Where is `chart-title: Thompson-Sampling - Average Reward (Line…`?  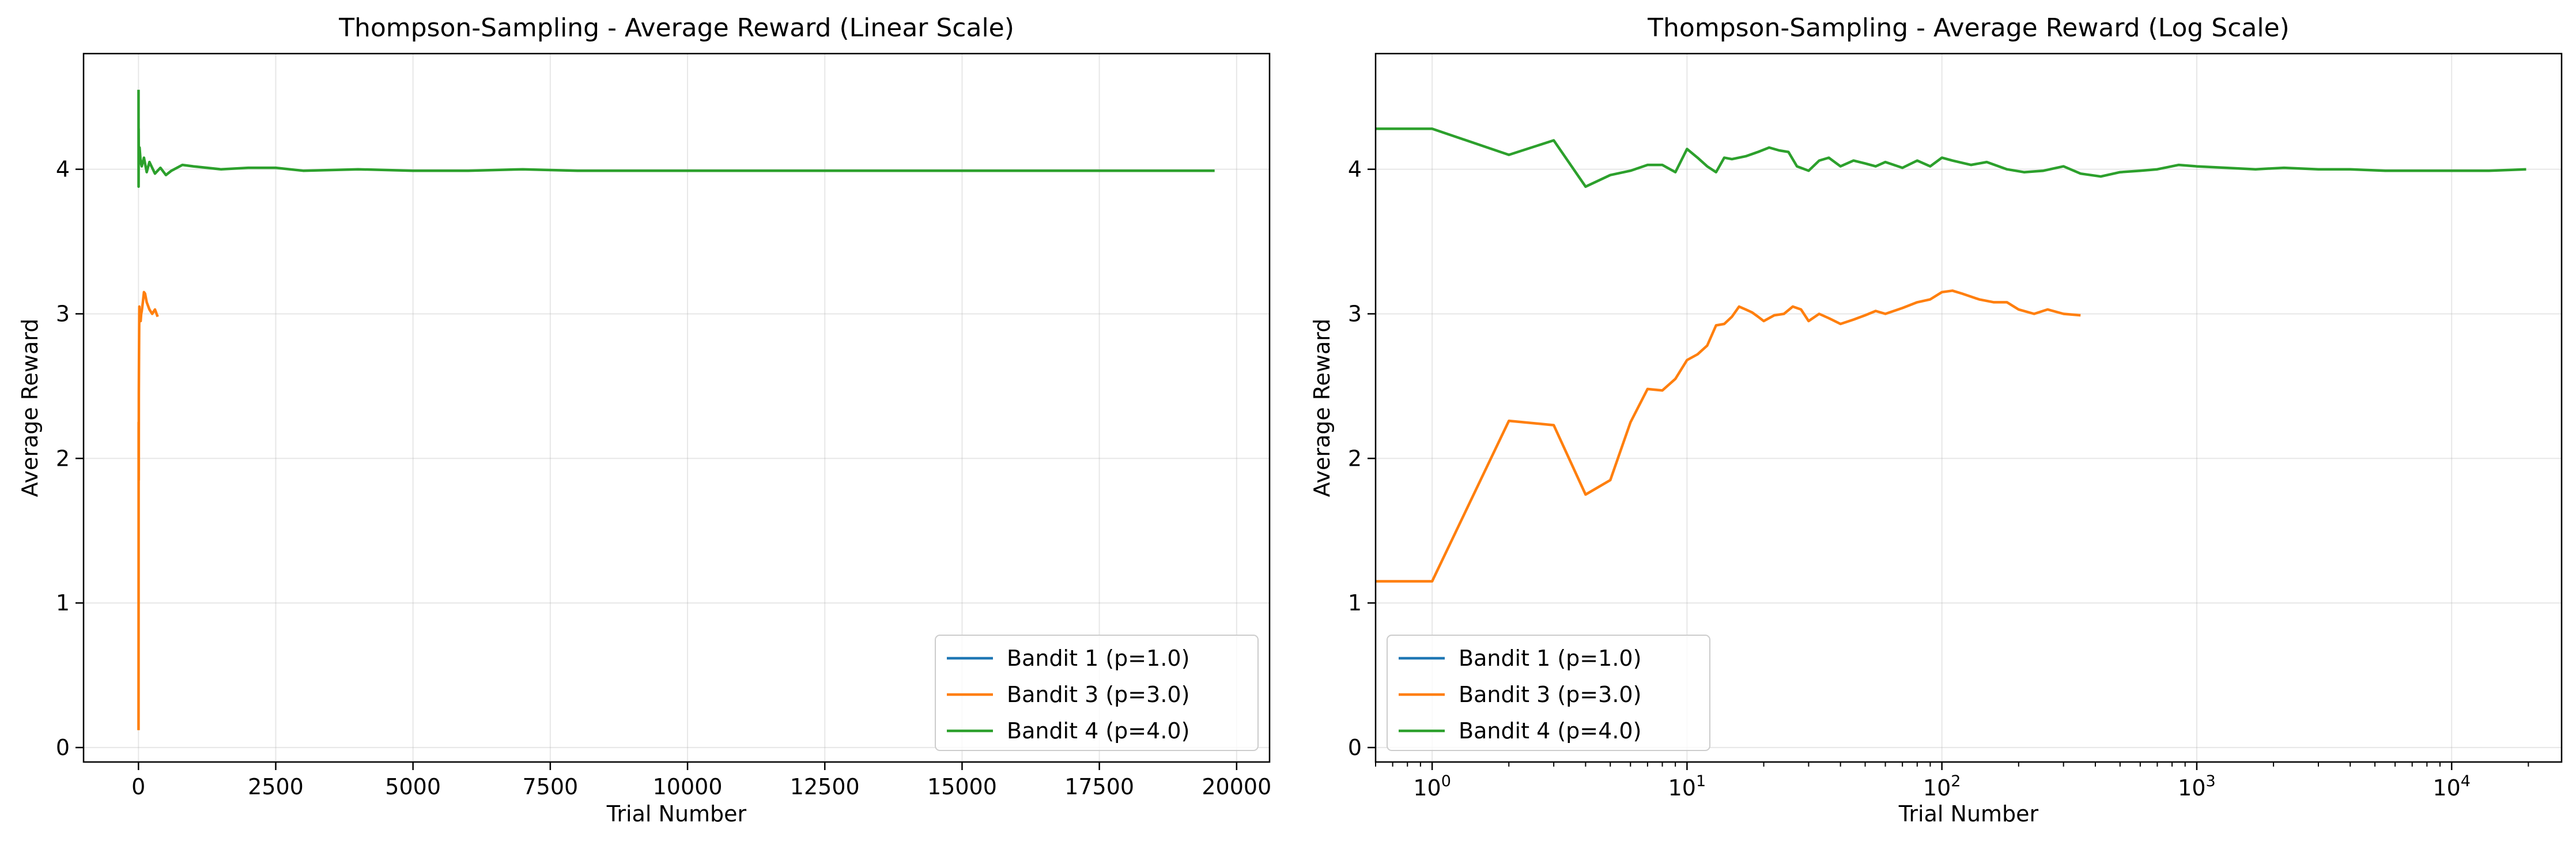 chart-title: Thompson-Sampling - Average Reward (Line… is located at coordinates (676, 28).